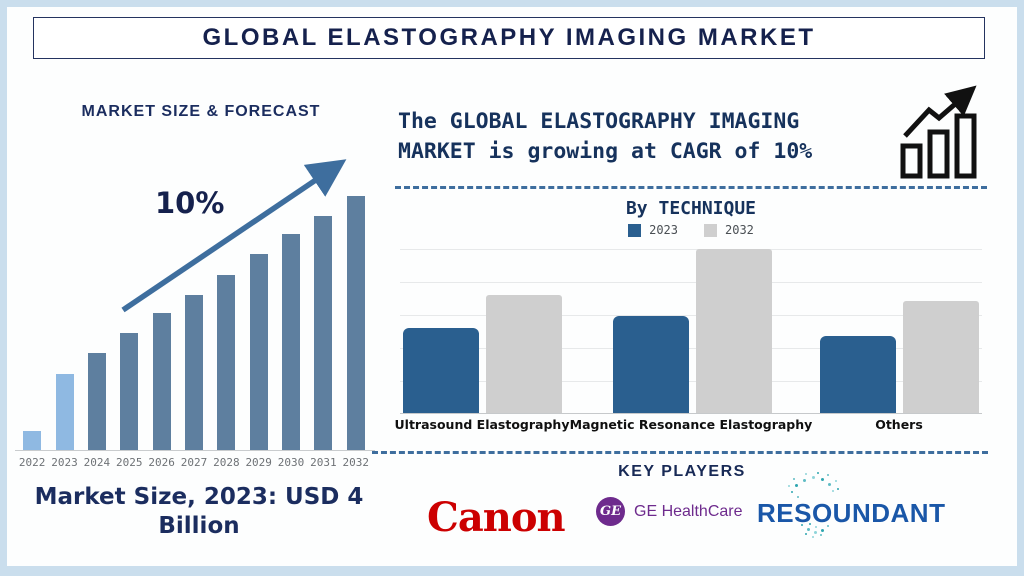 This screenshot has width=1024, height=576. Describe the element at coordinates (129, 323) in the screenshot. I see `bar-column-2025` at that location.